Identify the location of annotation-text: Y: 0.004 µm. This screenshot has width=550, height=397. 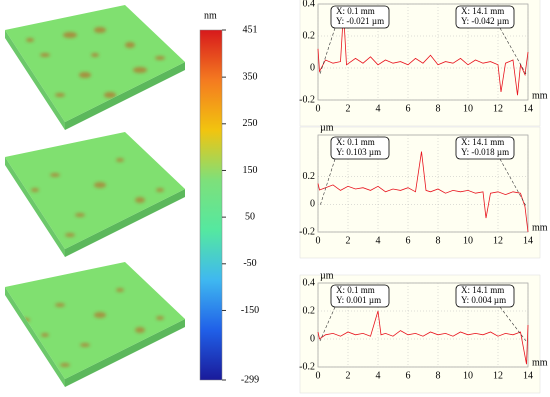
(483, 300).